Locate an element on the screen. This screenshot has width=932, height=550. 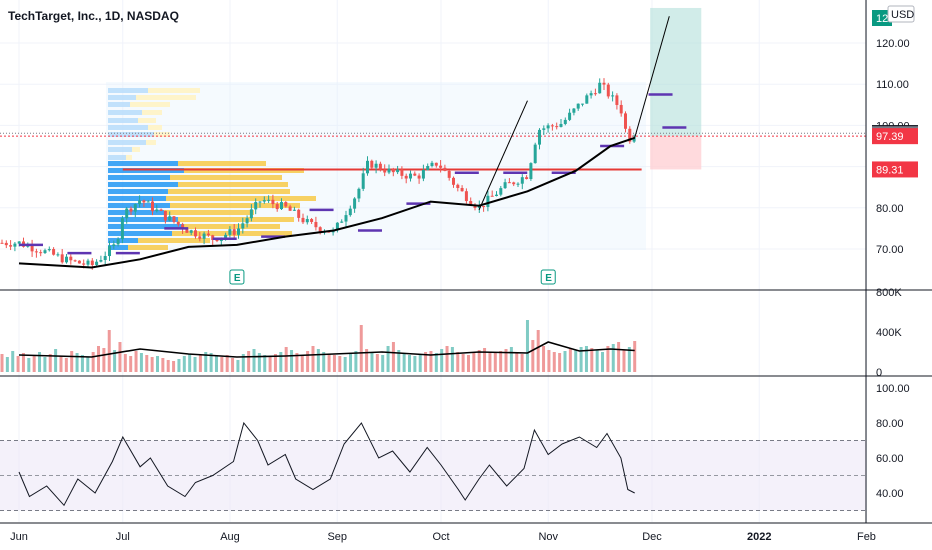
currency-badge: USD is located at coordinates (901, 14).